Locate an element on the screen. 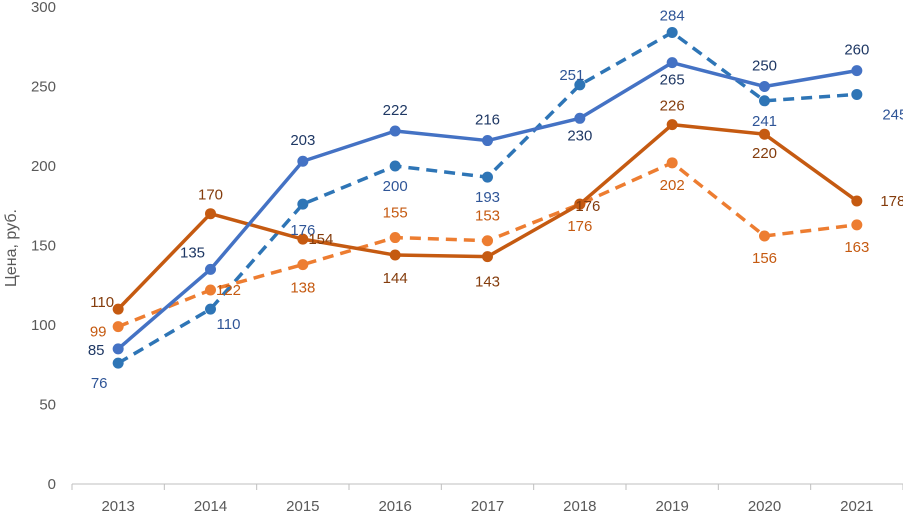 The height and width of the screenshot is (515, 903). data-label-orange-solid: 144 is located at coordinates (395, 278).